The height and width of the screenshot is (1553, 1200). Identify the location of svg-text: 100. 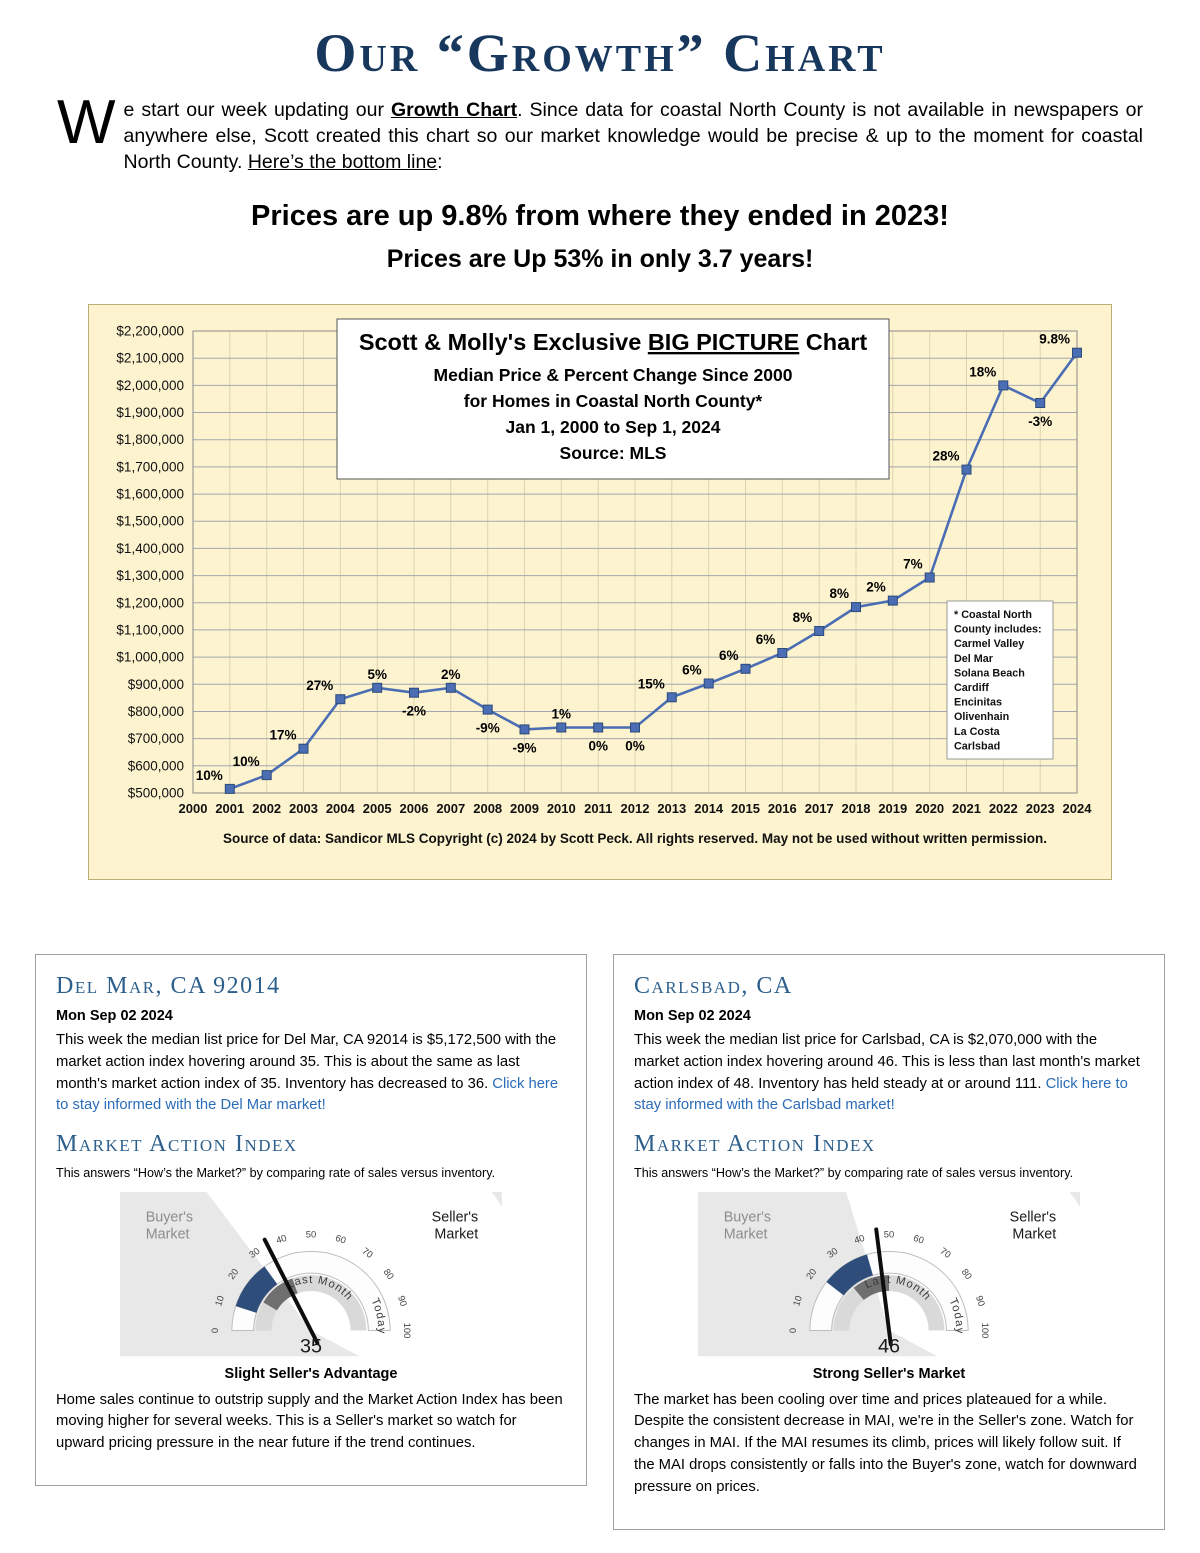
(407, 1331).